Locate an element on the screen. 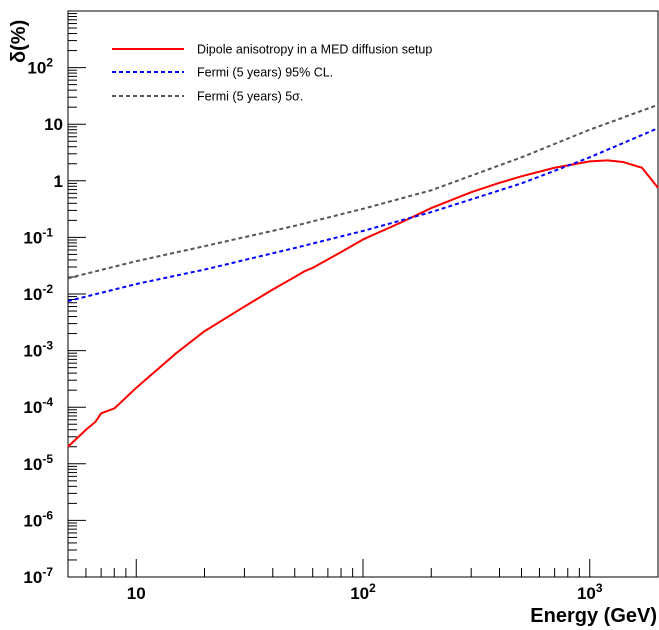 The width and height of the screenshot is (659, 630). y-tick-label: 10⁻⁴ is located at coordinates (38, 406).